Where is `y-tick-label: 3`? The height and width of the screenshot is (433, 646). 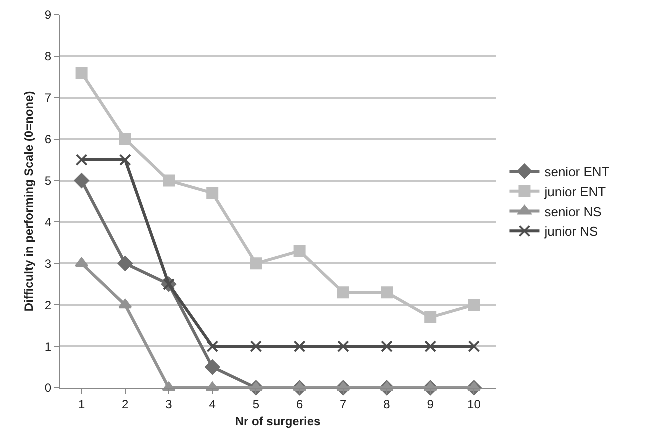 y-tick-label: 3 is located at coordinates (48, 263).